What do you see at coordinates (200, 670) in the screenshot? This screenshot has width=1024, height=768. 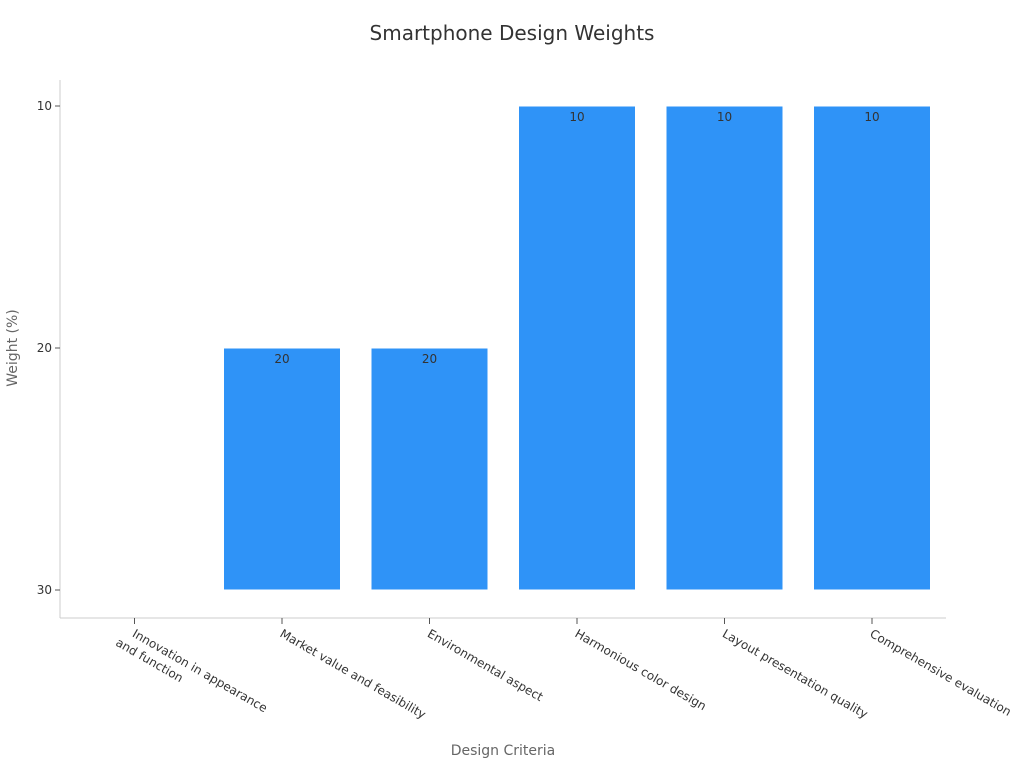 I see `x-tick-label-line: Innovation in appearance` at bounding box center [200, 670].